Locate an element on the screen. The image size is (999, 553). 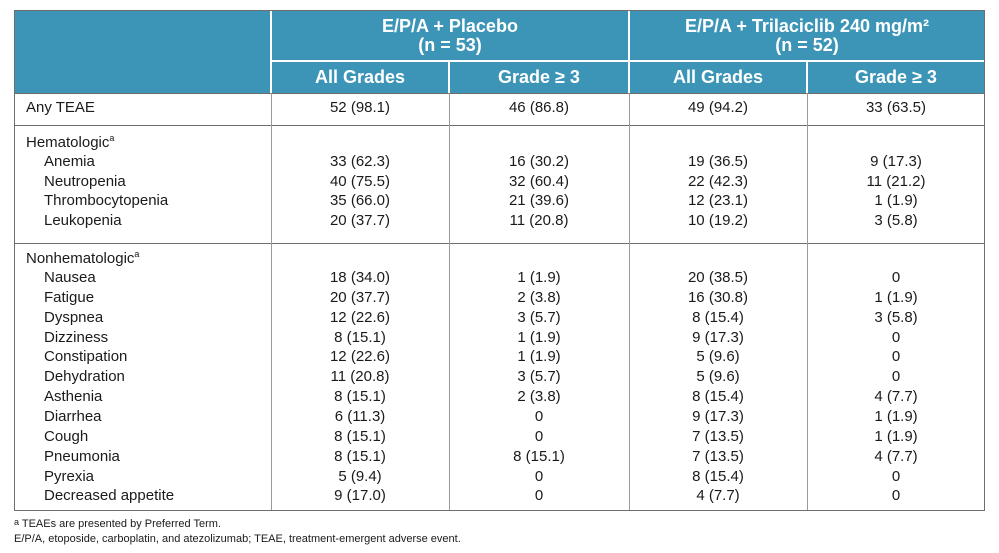
value-cell: 6 (11.3) is located at coordinates (360, 416).